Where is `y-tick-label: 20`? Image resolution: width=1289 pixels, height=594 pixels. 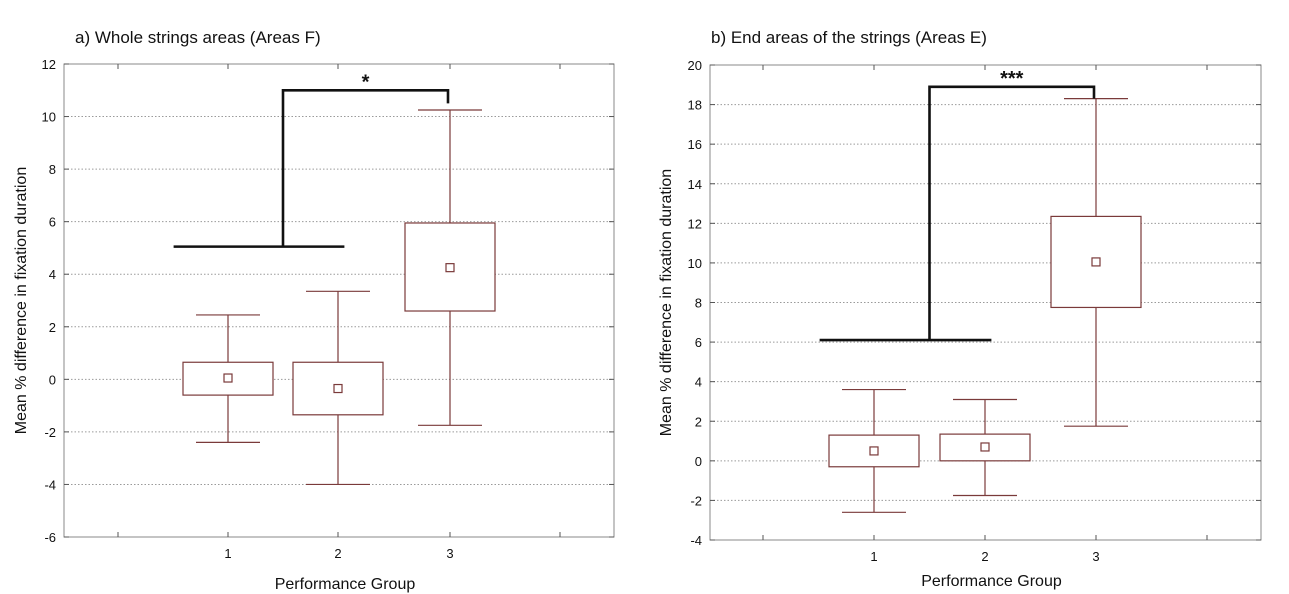 y-tick-label: 20 is located at coordinates (695, 65).